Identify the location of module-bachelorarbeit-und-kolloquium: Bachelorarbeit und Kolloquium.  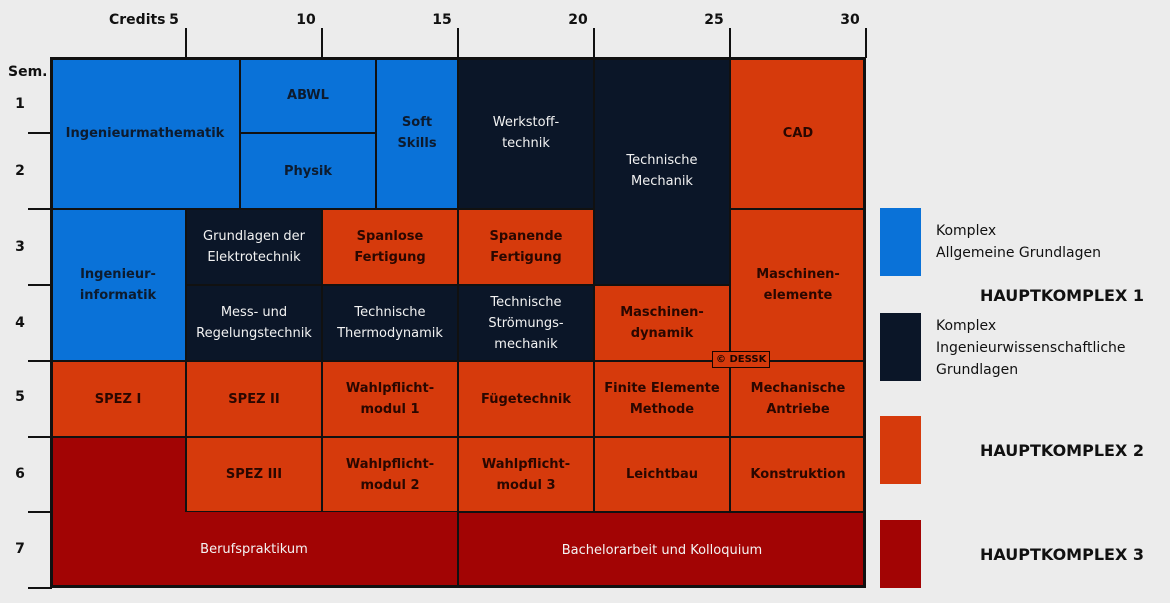
(662, 550).